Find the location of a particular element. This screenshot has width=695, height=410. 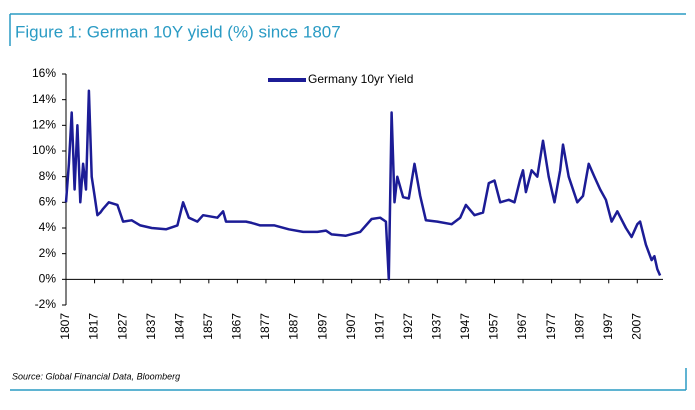

x-tick-label: 1957 is located at coordinates (494, 326).